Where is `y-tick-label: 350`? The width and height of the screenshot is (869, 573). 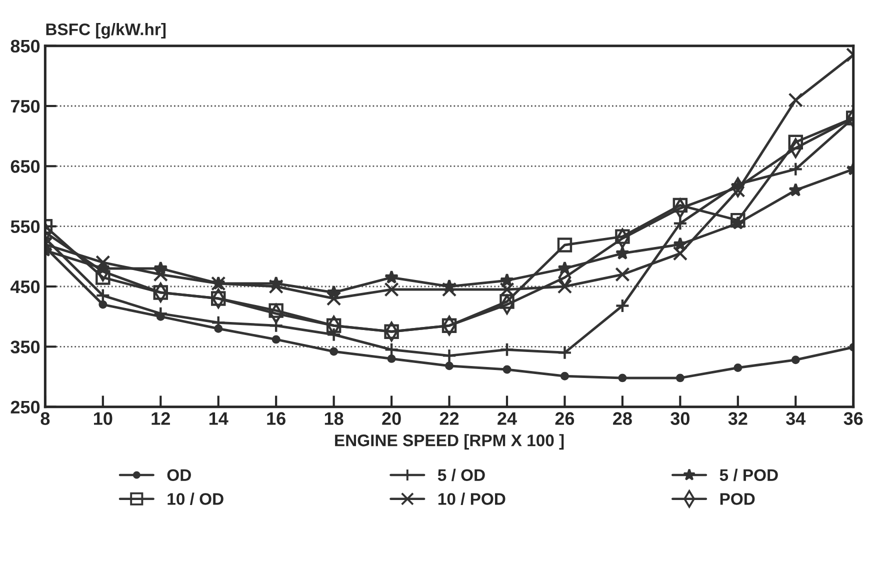
y-tick-label: 350 is located at coordinates (25, 347).